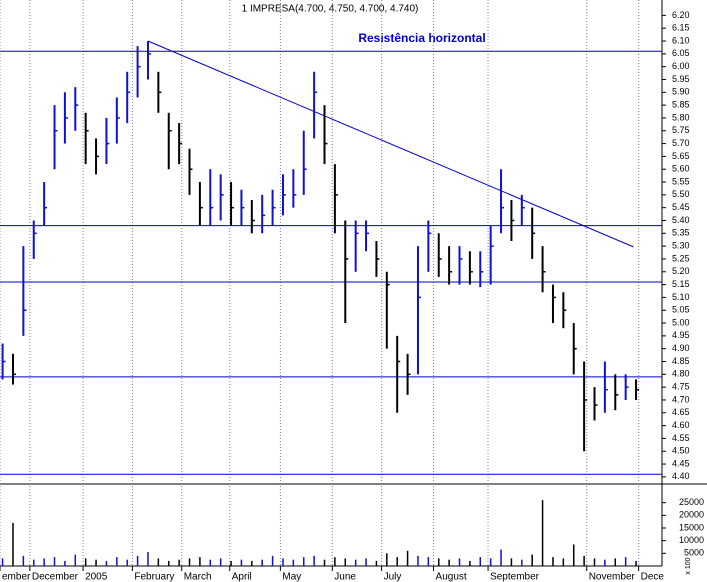 This screenshot has width=707, height=582. What do you see at coordinates (681, 246) in the screenshot?
I see `y-tick-label: 5.30` at bounding box center [681, 246].